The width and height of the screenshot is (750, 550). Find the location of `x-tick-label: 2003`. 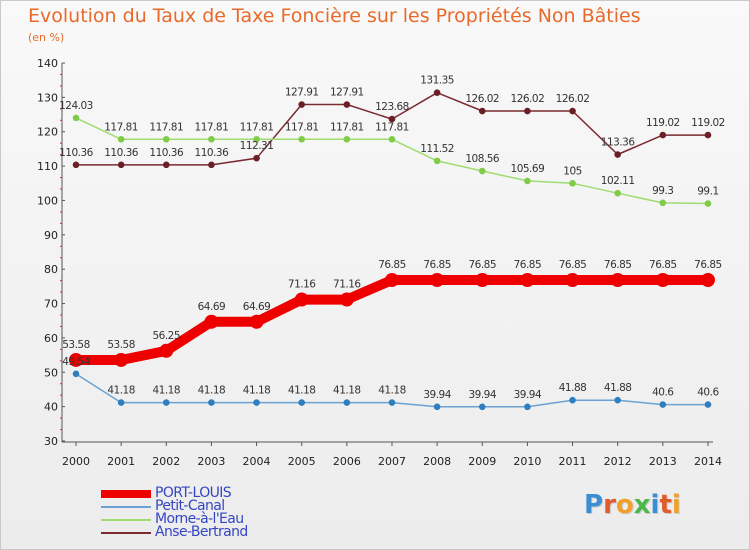

x-tick-label: 2003 is located at coordinates (211, 461).